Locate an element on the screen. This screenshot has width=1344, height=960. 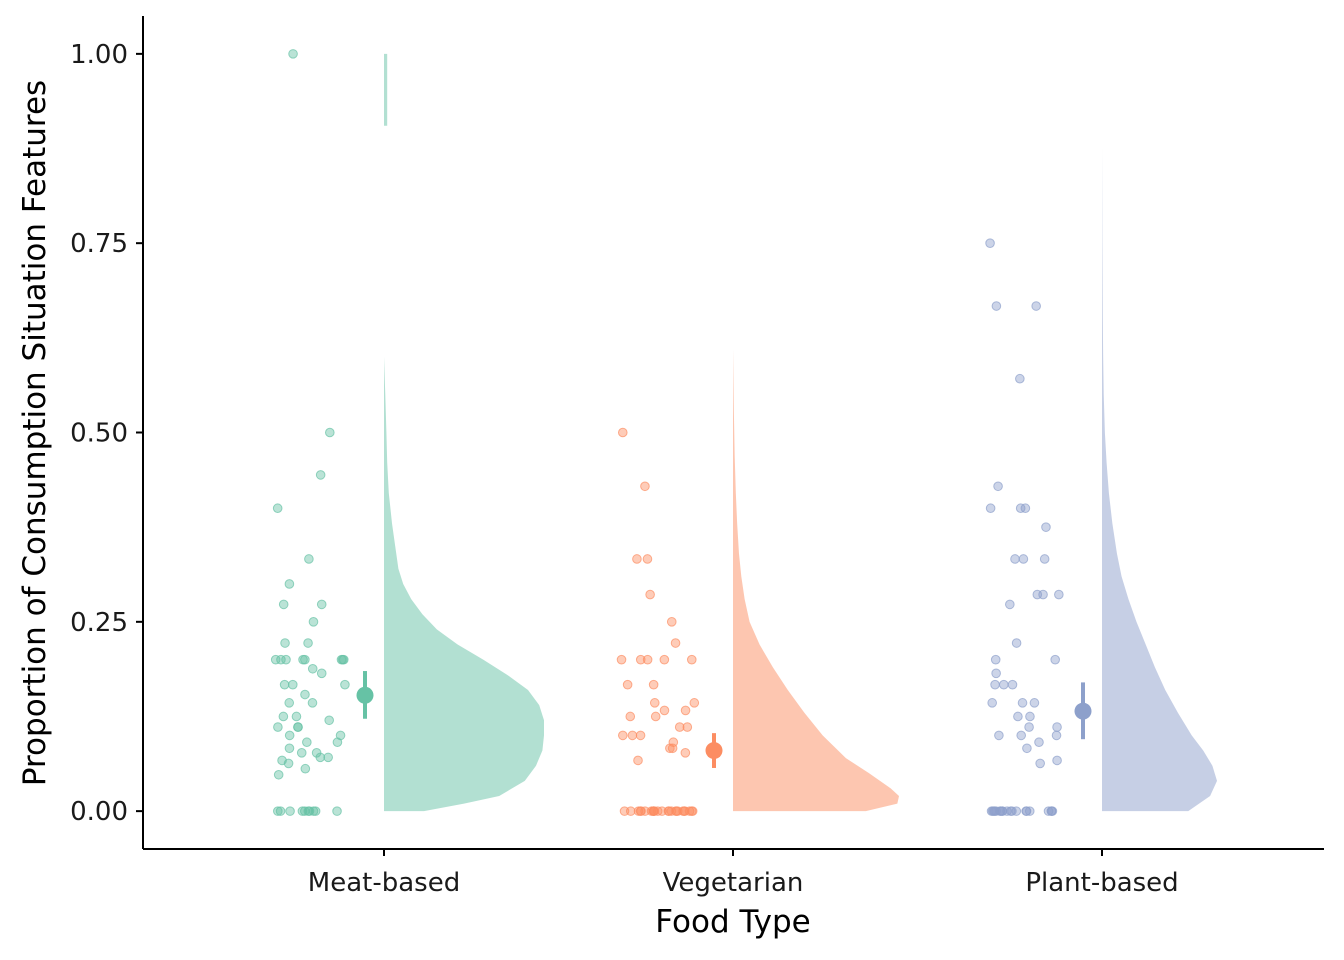
y-tick-label: 0.00 is located at coordinates (99, 812).